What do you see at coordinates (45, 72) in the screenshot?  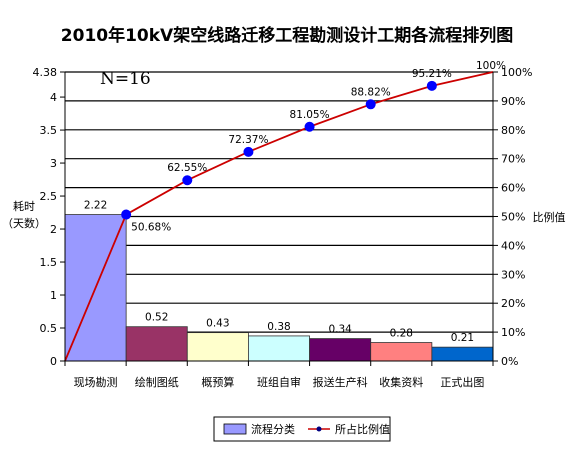 I see `left-tick-label: 4.38` at bounding box center [45, 72].